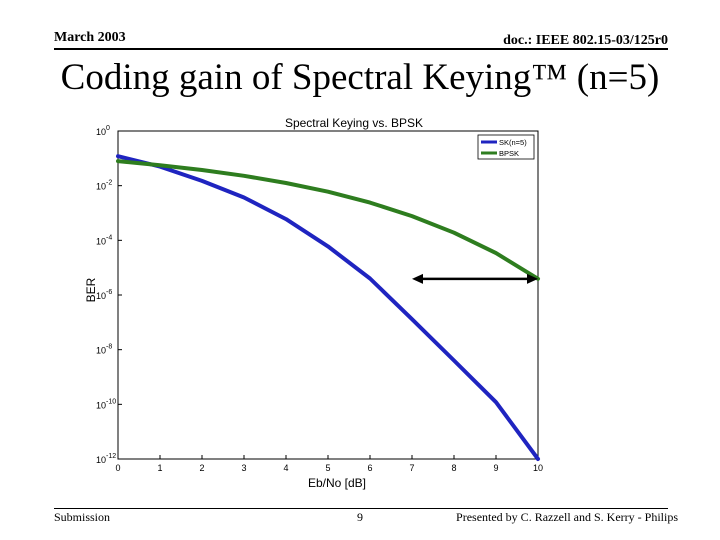 This screenshot has height=540, width=720. What do you see at coordinates (509, 153) in the screenshot?
I see `legend-label: BPSK` at bounding box center [509, 153].